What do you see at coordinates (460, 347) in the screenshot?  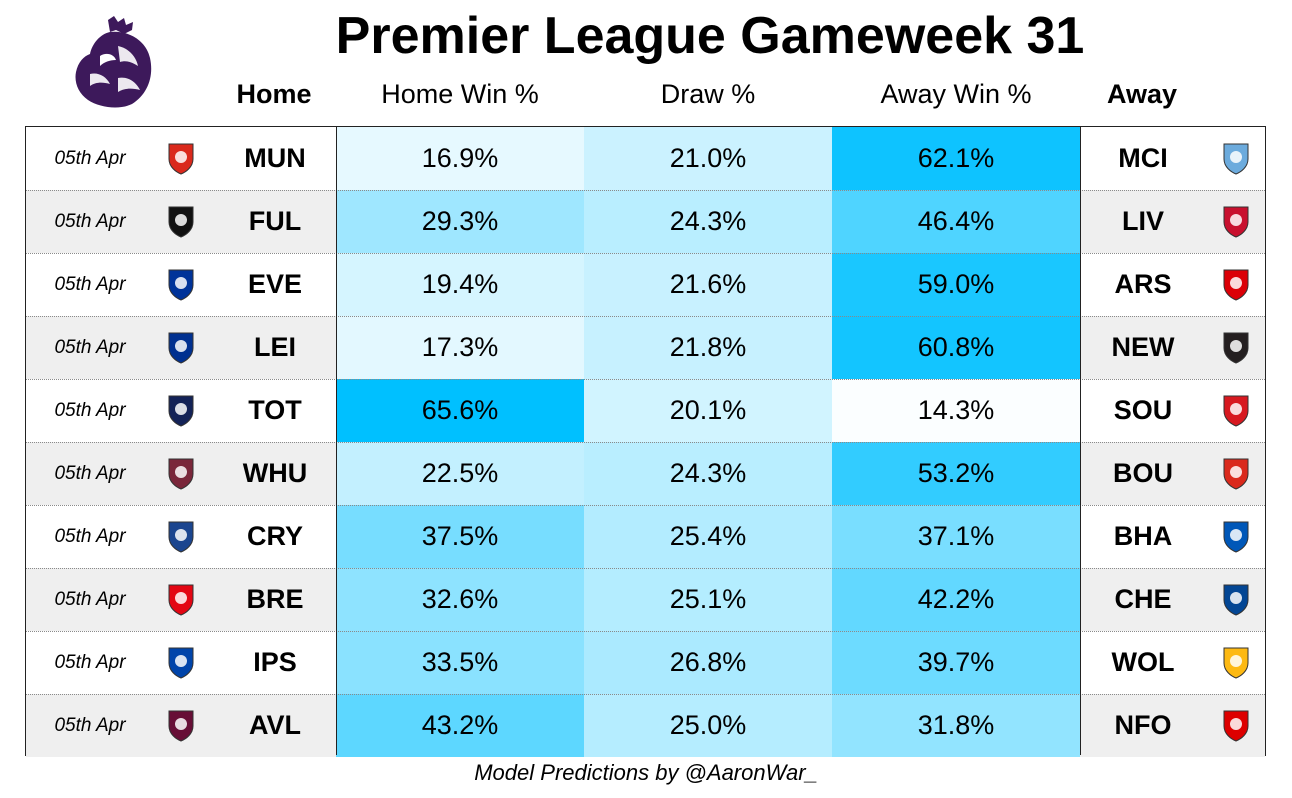 I see `home-win-pct: 17.3%` at bounding box center [460, 347].